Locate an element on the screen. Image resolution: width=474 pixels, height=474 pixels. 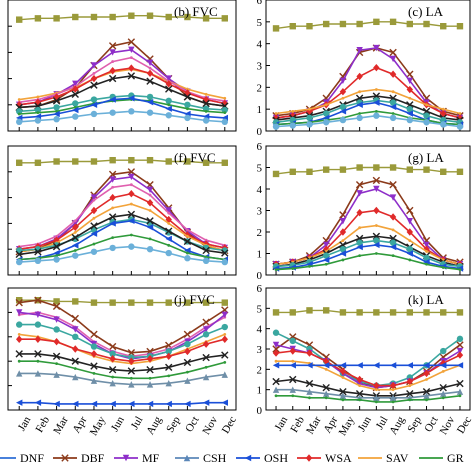
legend-item-wsa: WSA is located at coordinates (324, 458).